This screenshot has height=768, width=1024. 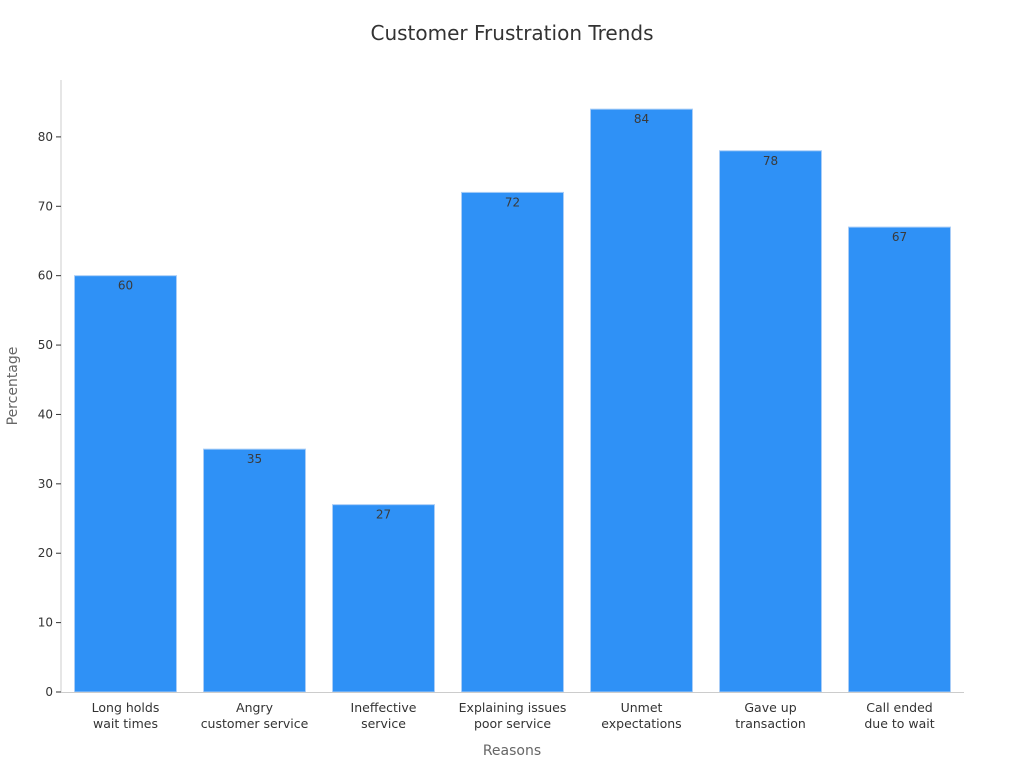 What do you see at coordinates (126, 715) in the screenshot?
I see `x-tick-label: Long holds wait times` at bounding box center [126, 715].